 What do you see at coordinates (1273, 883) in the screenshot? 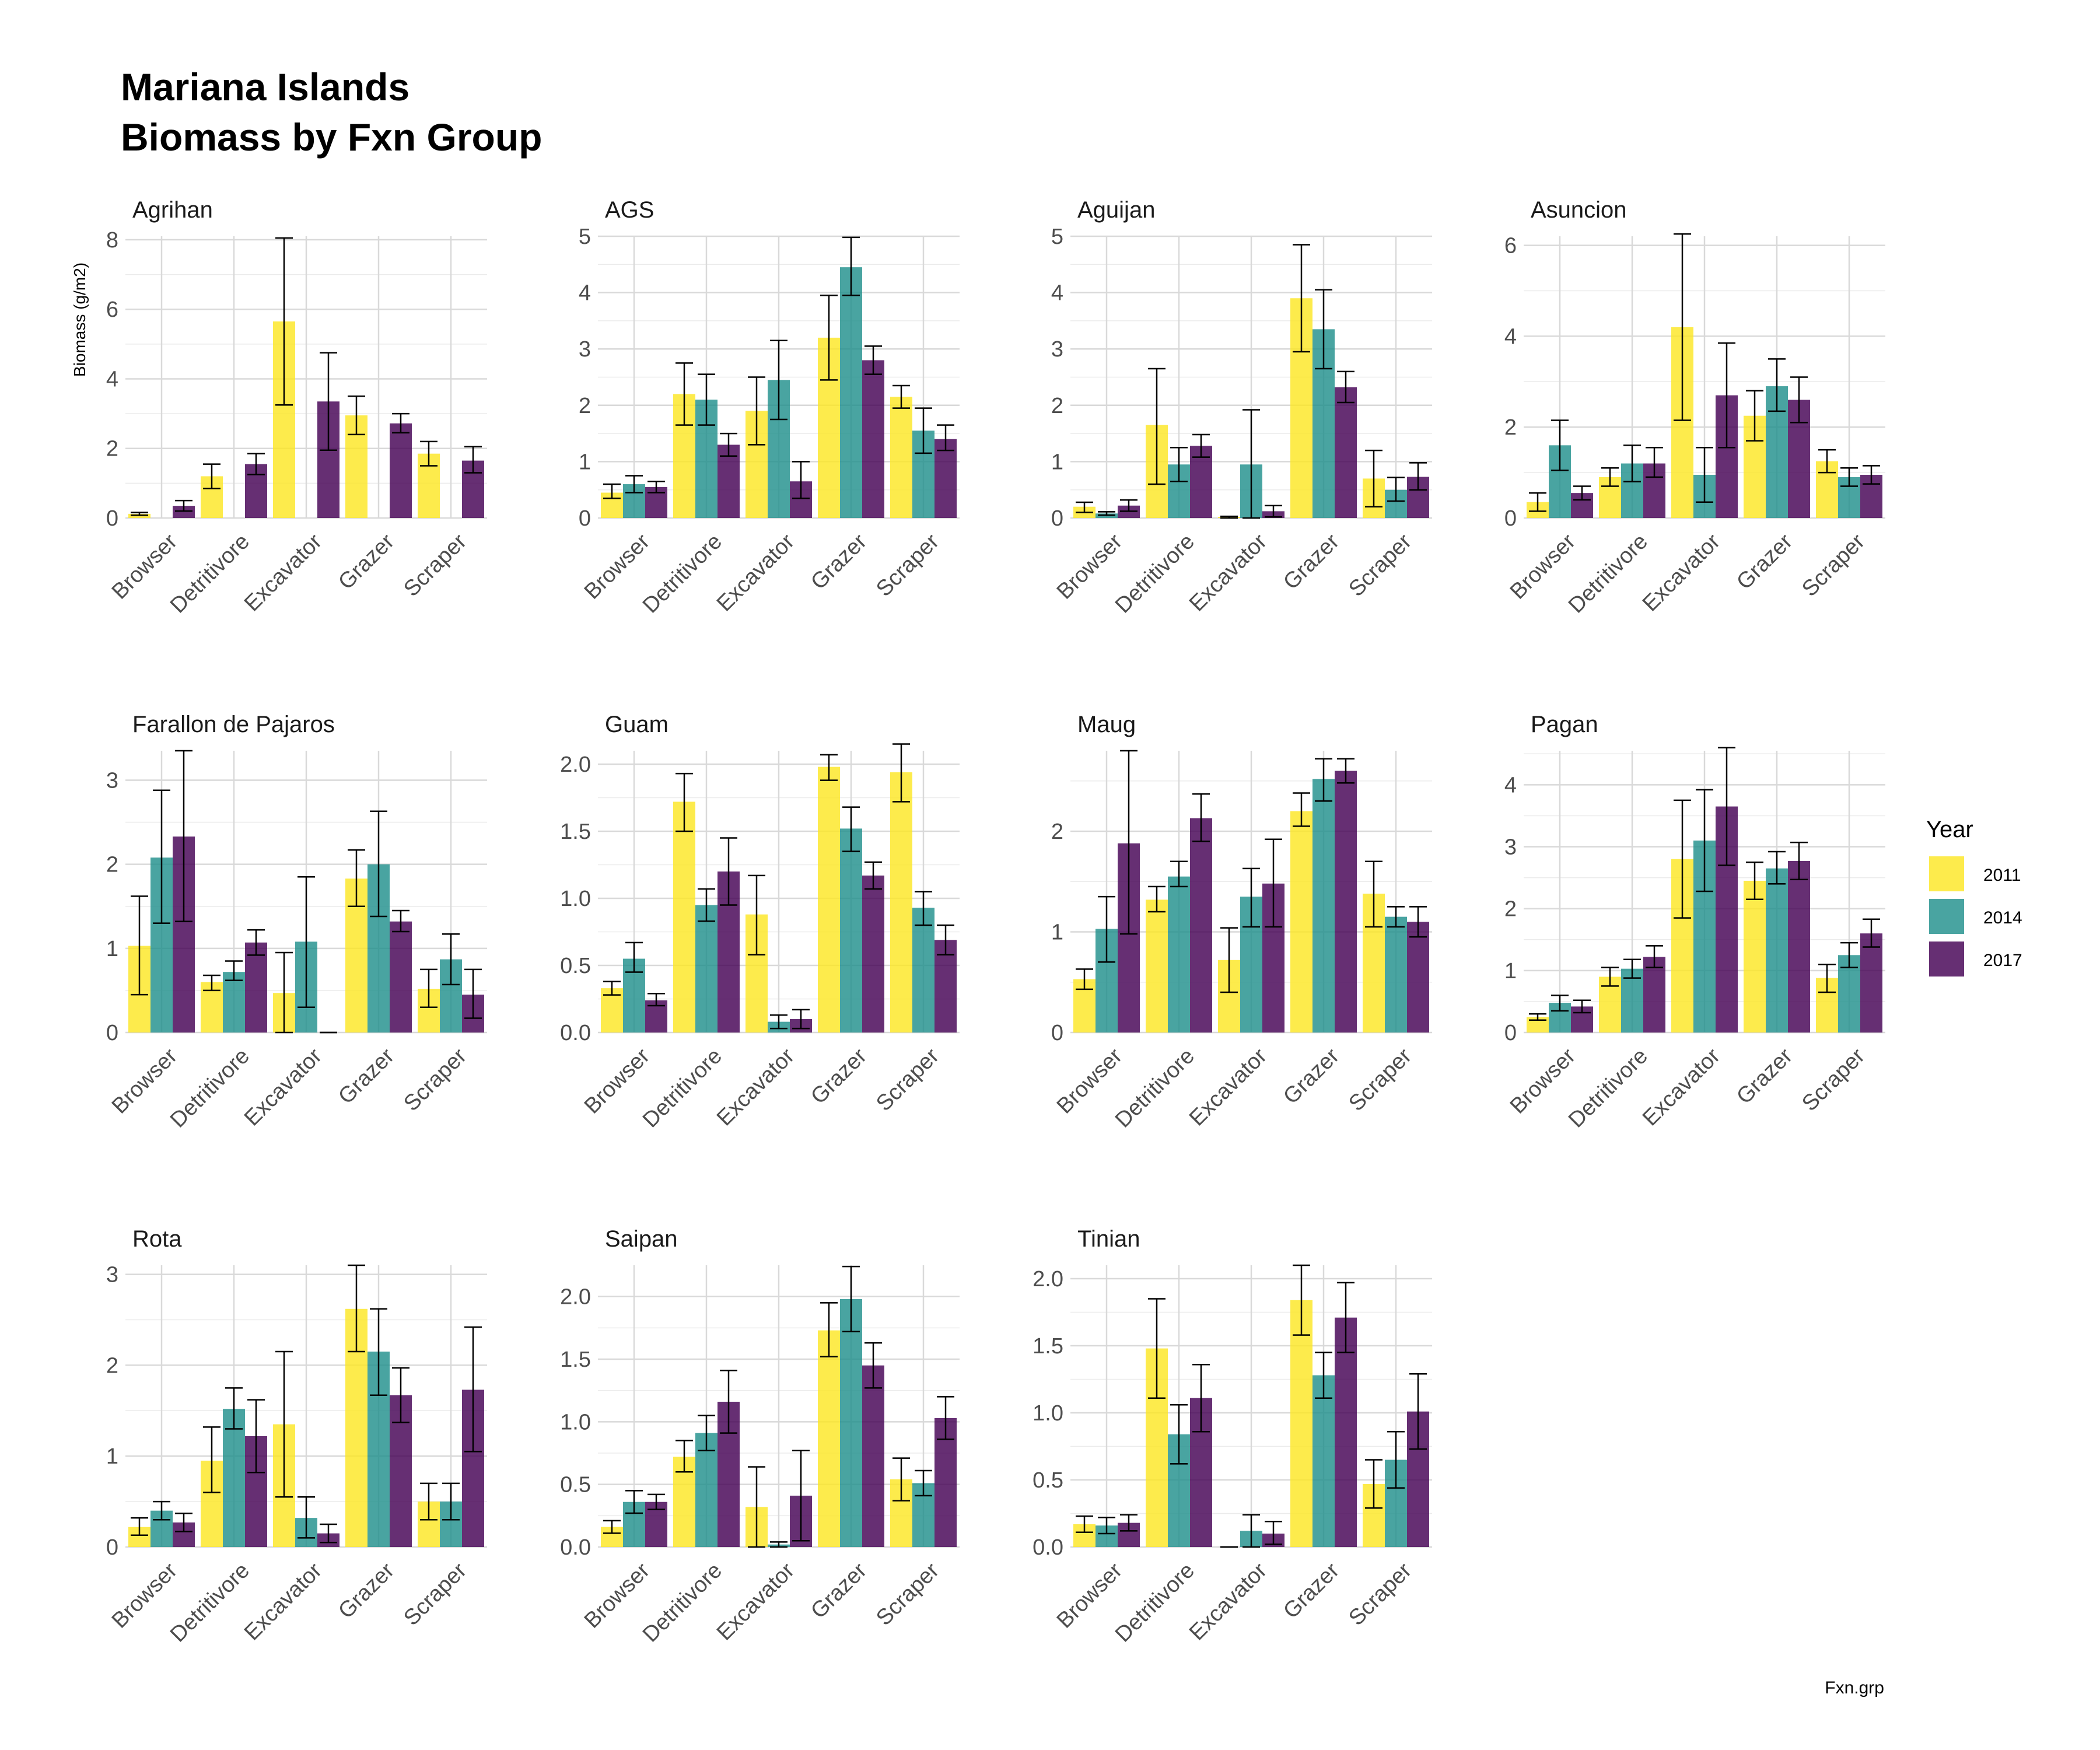
I see `error-bar-maug-excavator-2017` at bounding box center [1273, 883].